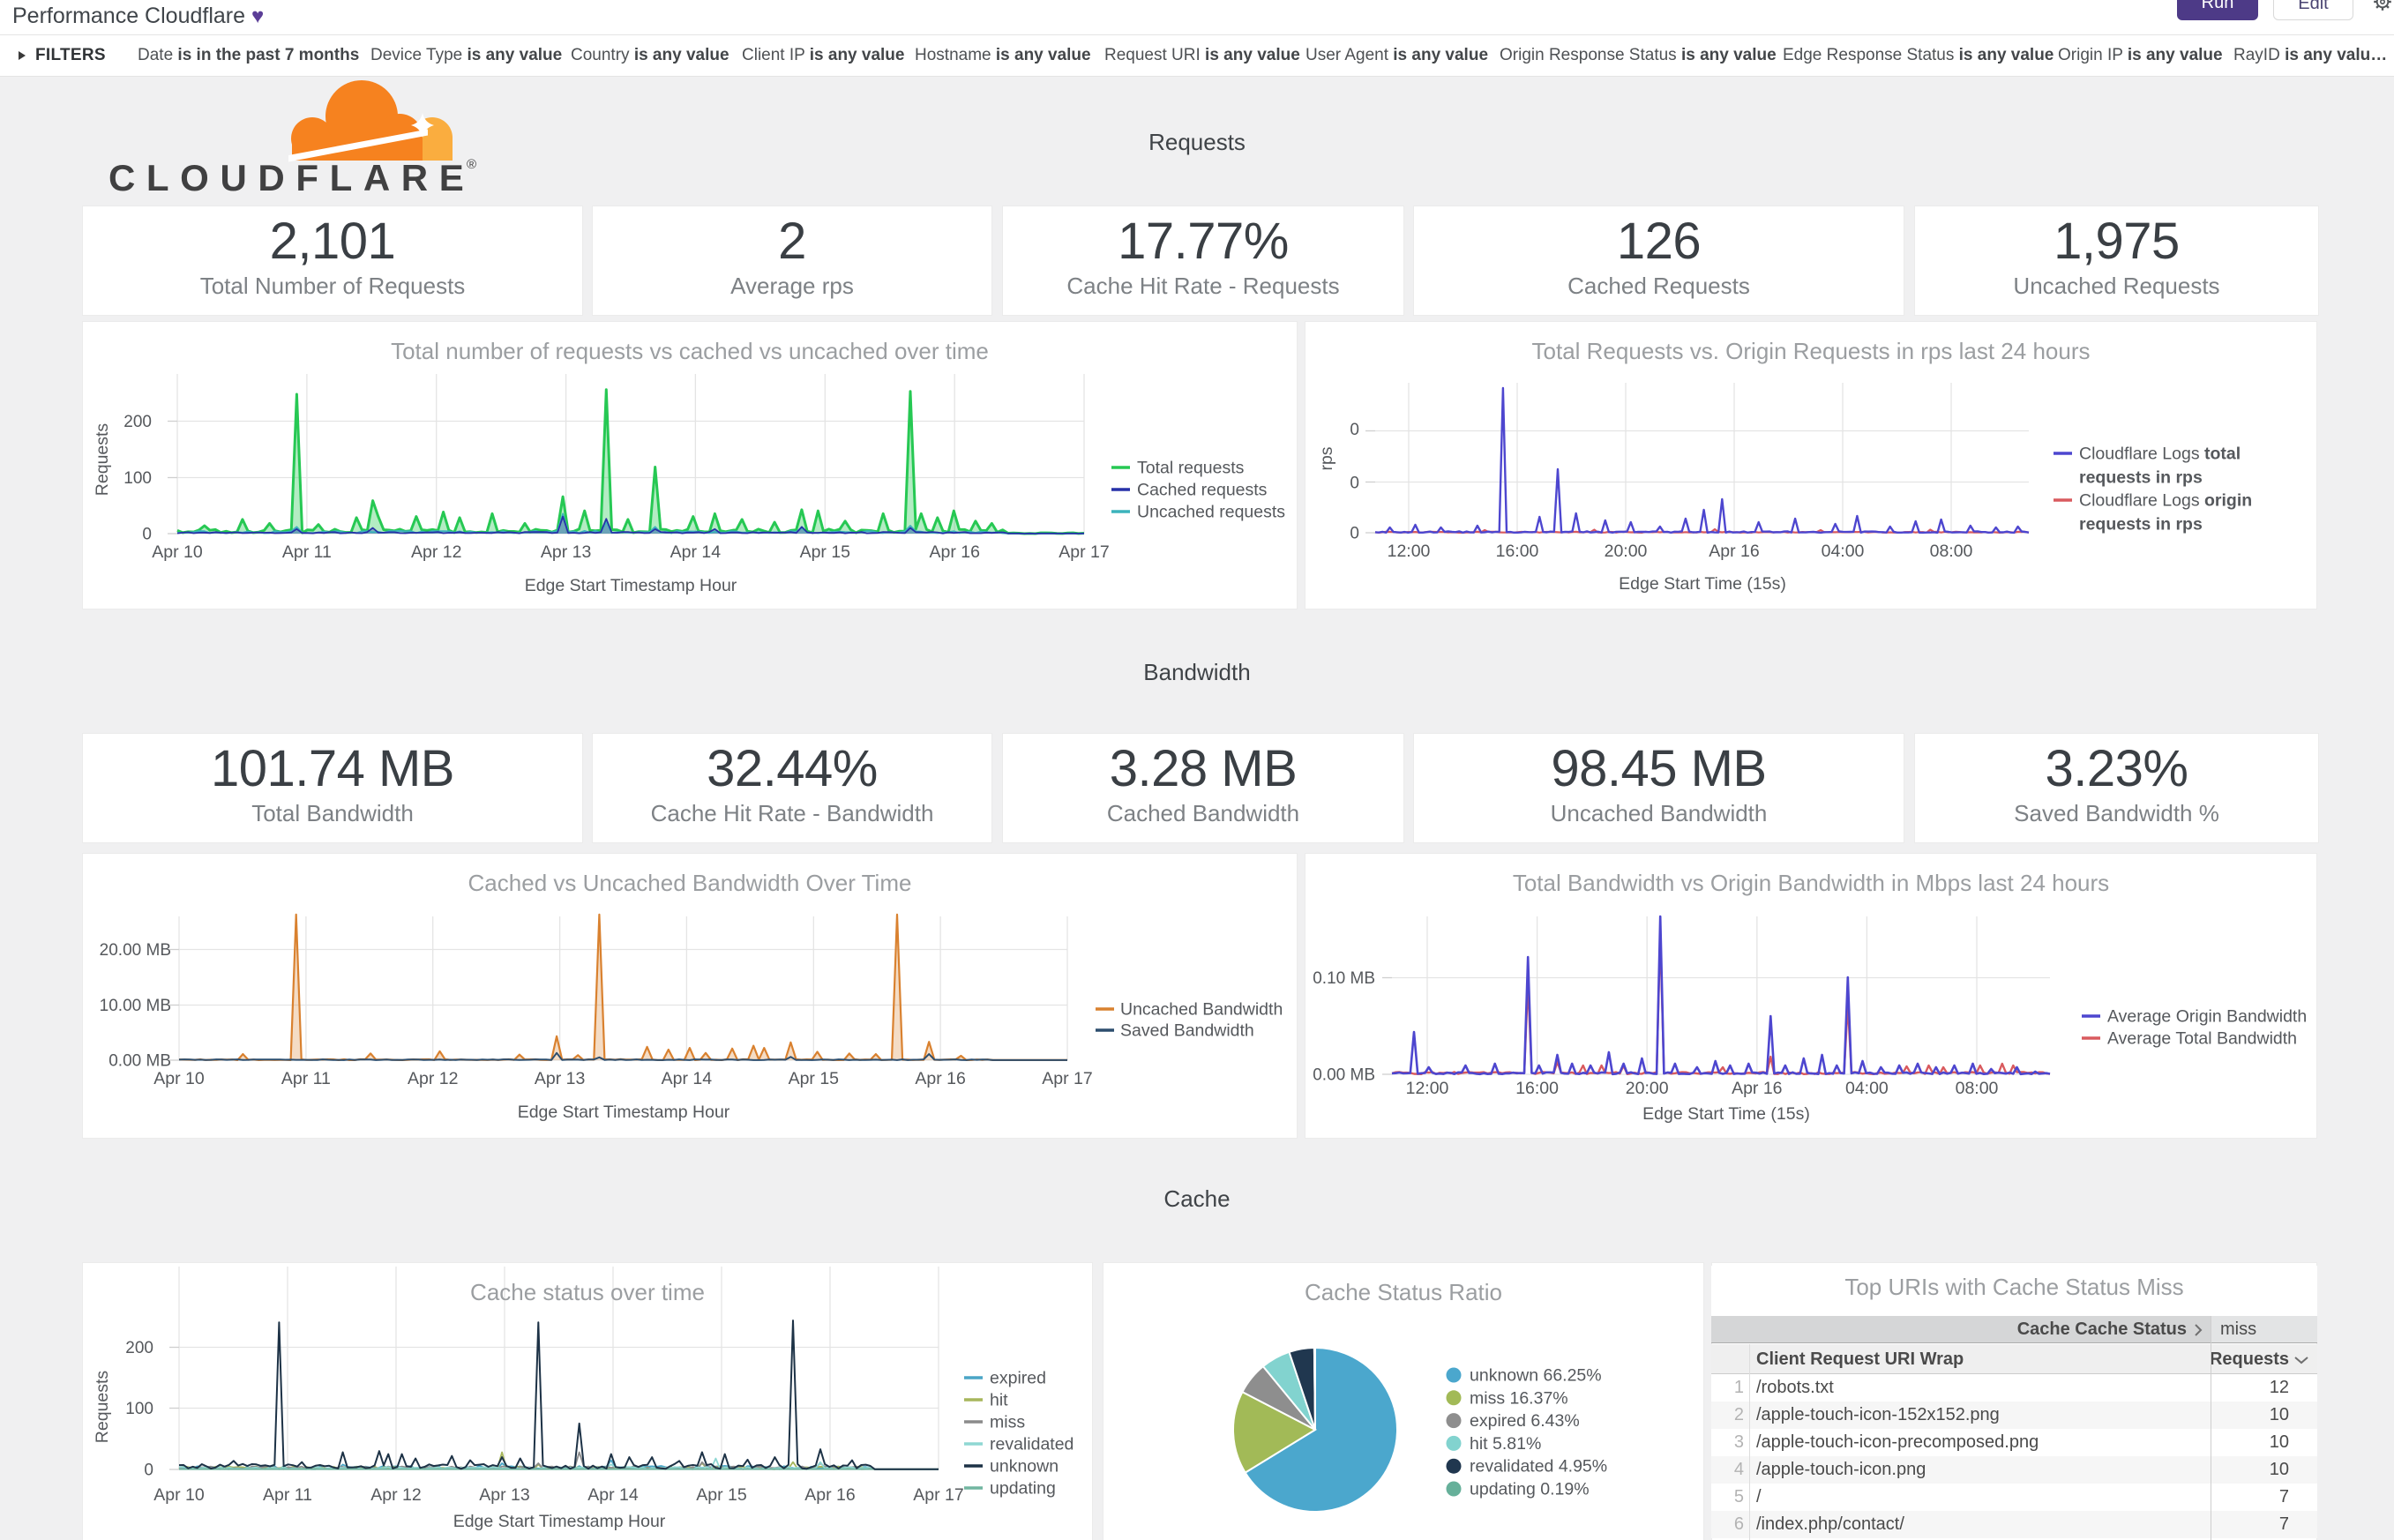 This screenshot has width=2394, height=1540. Describe the element at coordinates (587, 1292) in the screenshot. I see `svg-text: Cache status over time` at that location.